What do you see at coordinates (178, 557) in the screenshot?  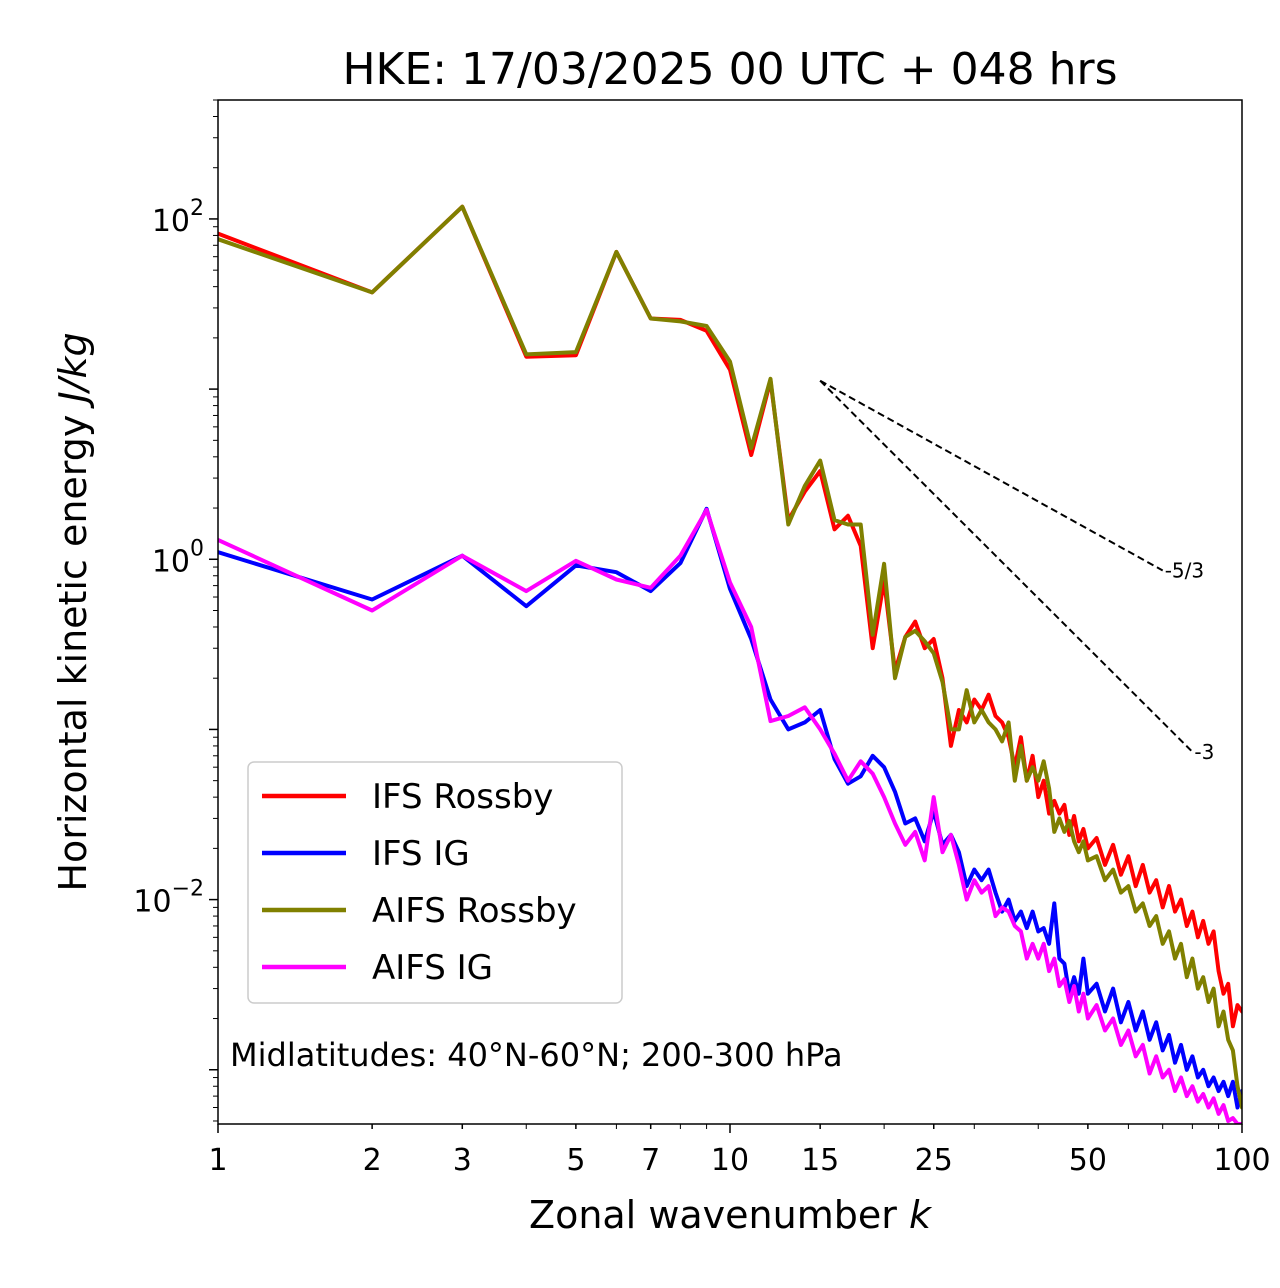 I see `y-tick-label: 10⁰` at bounding box center [178, 557].